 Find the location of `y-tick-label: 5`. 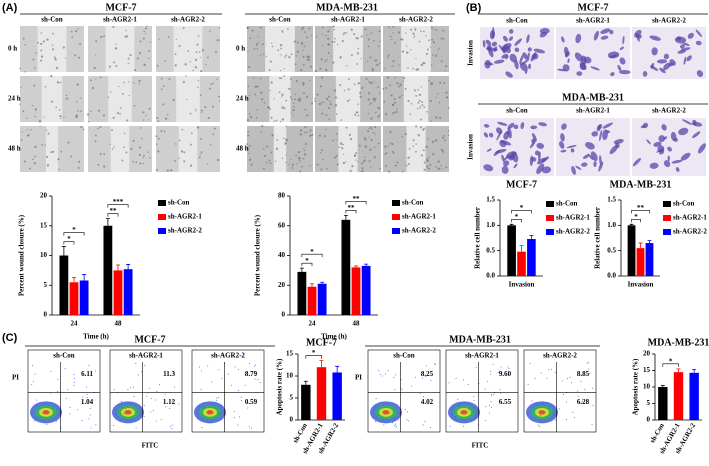

y-tick-label: 5 is located at coordinates (649, 403).